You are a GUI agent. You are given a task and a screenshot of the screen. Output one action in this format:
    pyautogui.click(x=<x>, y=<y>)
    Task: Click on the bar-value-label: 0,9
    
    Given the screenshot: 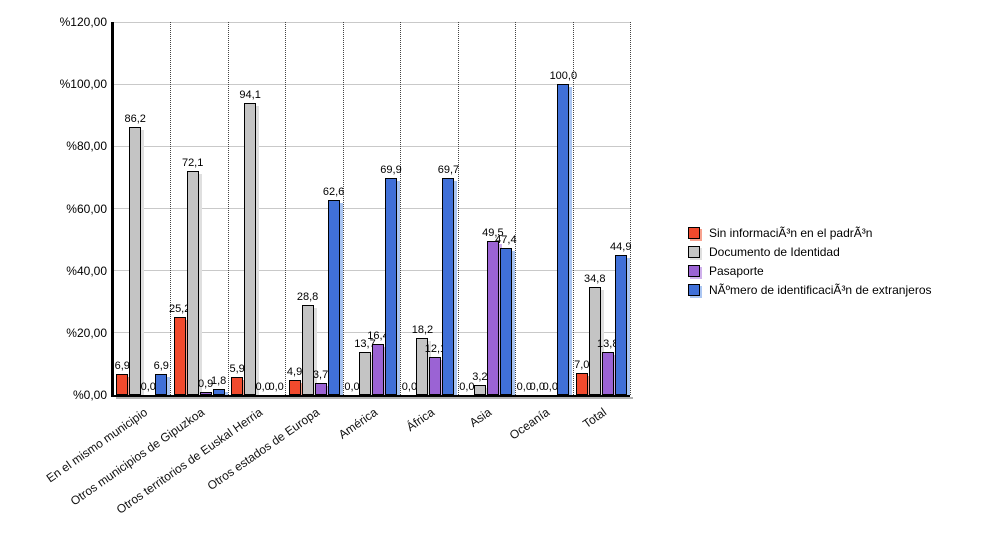 What is the action you would take?
    pyautogui.click(x=206, y=384)
    